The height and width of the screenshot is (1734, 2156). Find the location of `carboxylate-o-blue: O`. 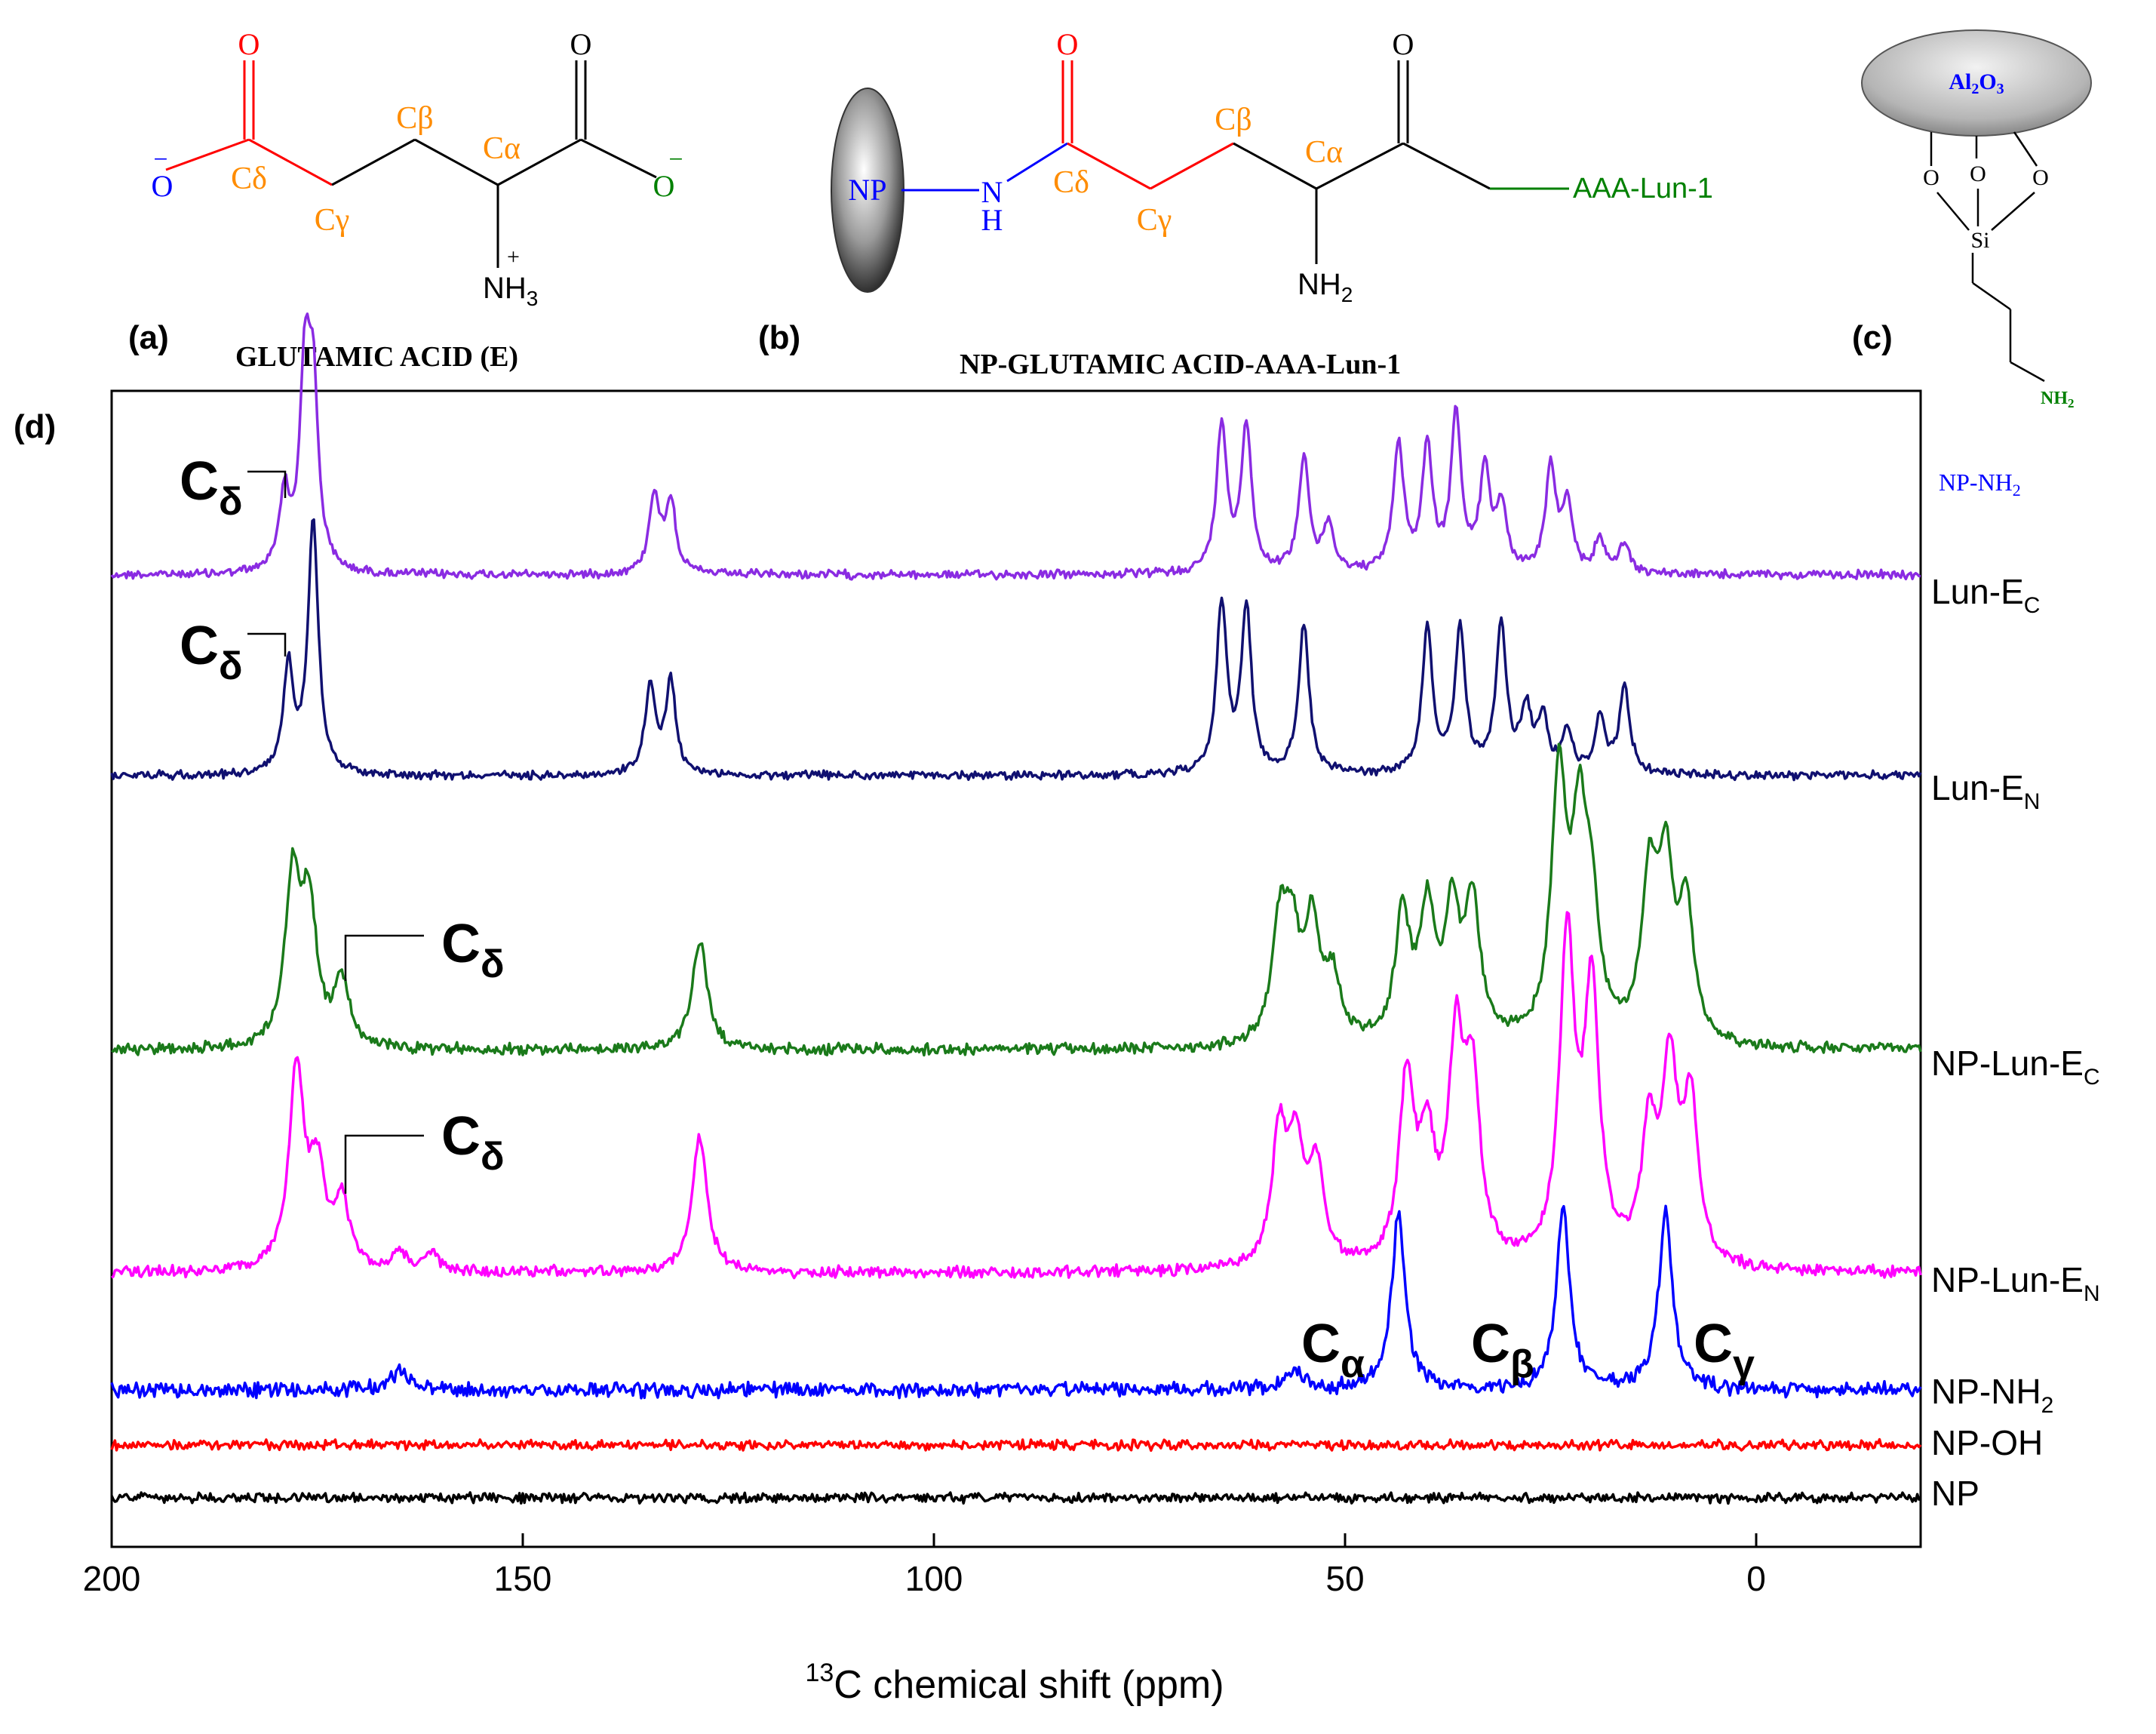

carboxylate-o-blue: O is located at coordinates (163, 186).